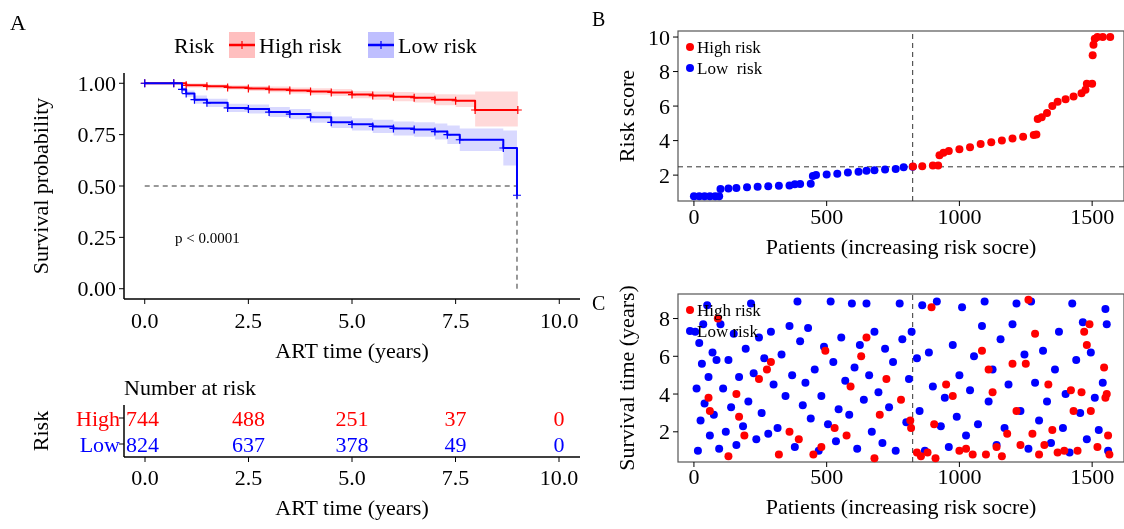 Image resolution: width=1124 pixels, height=529 pixels. I want to click on y-tick-label: 0.75, so click(96, 135).